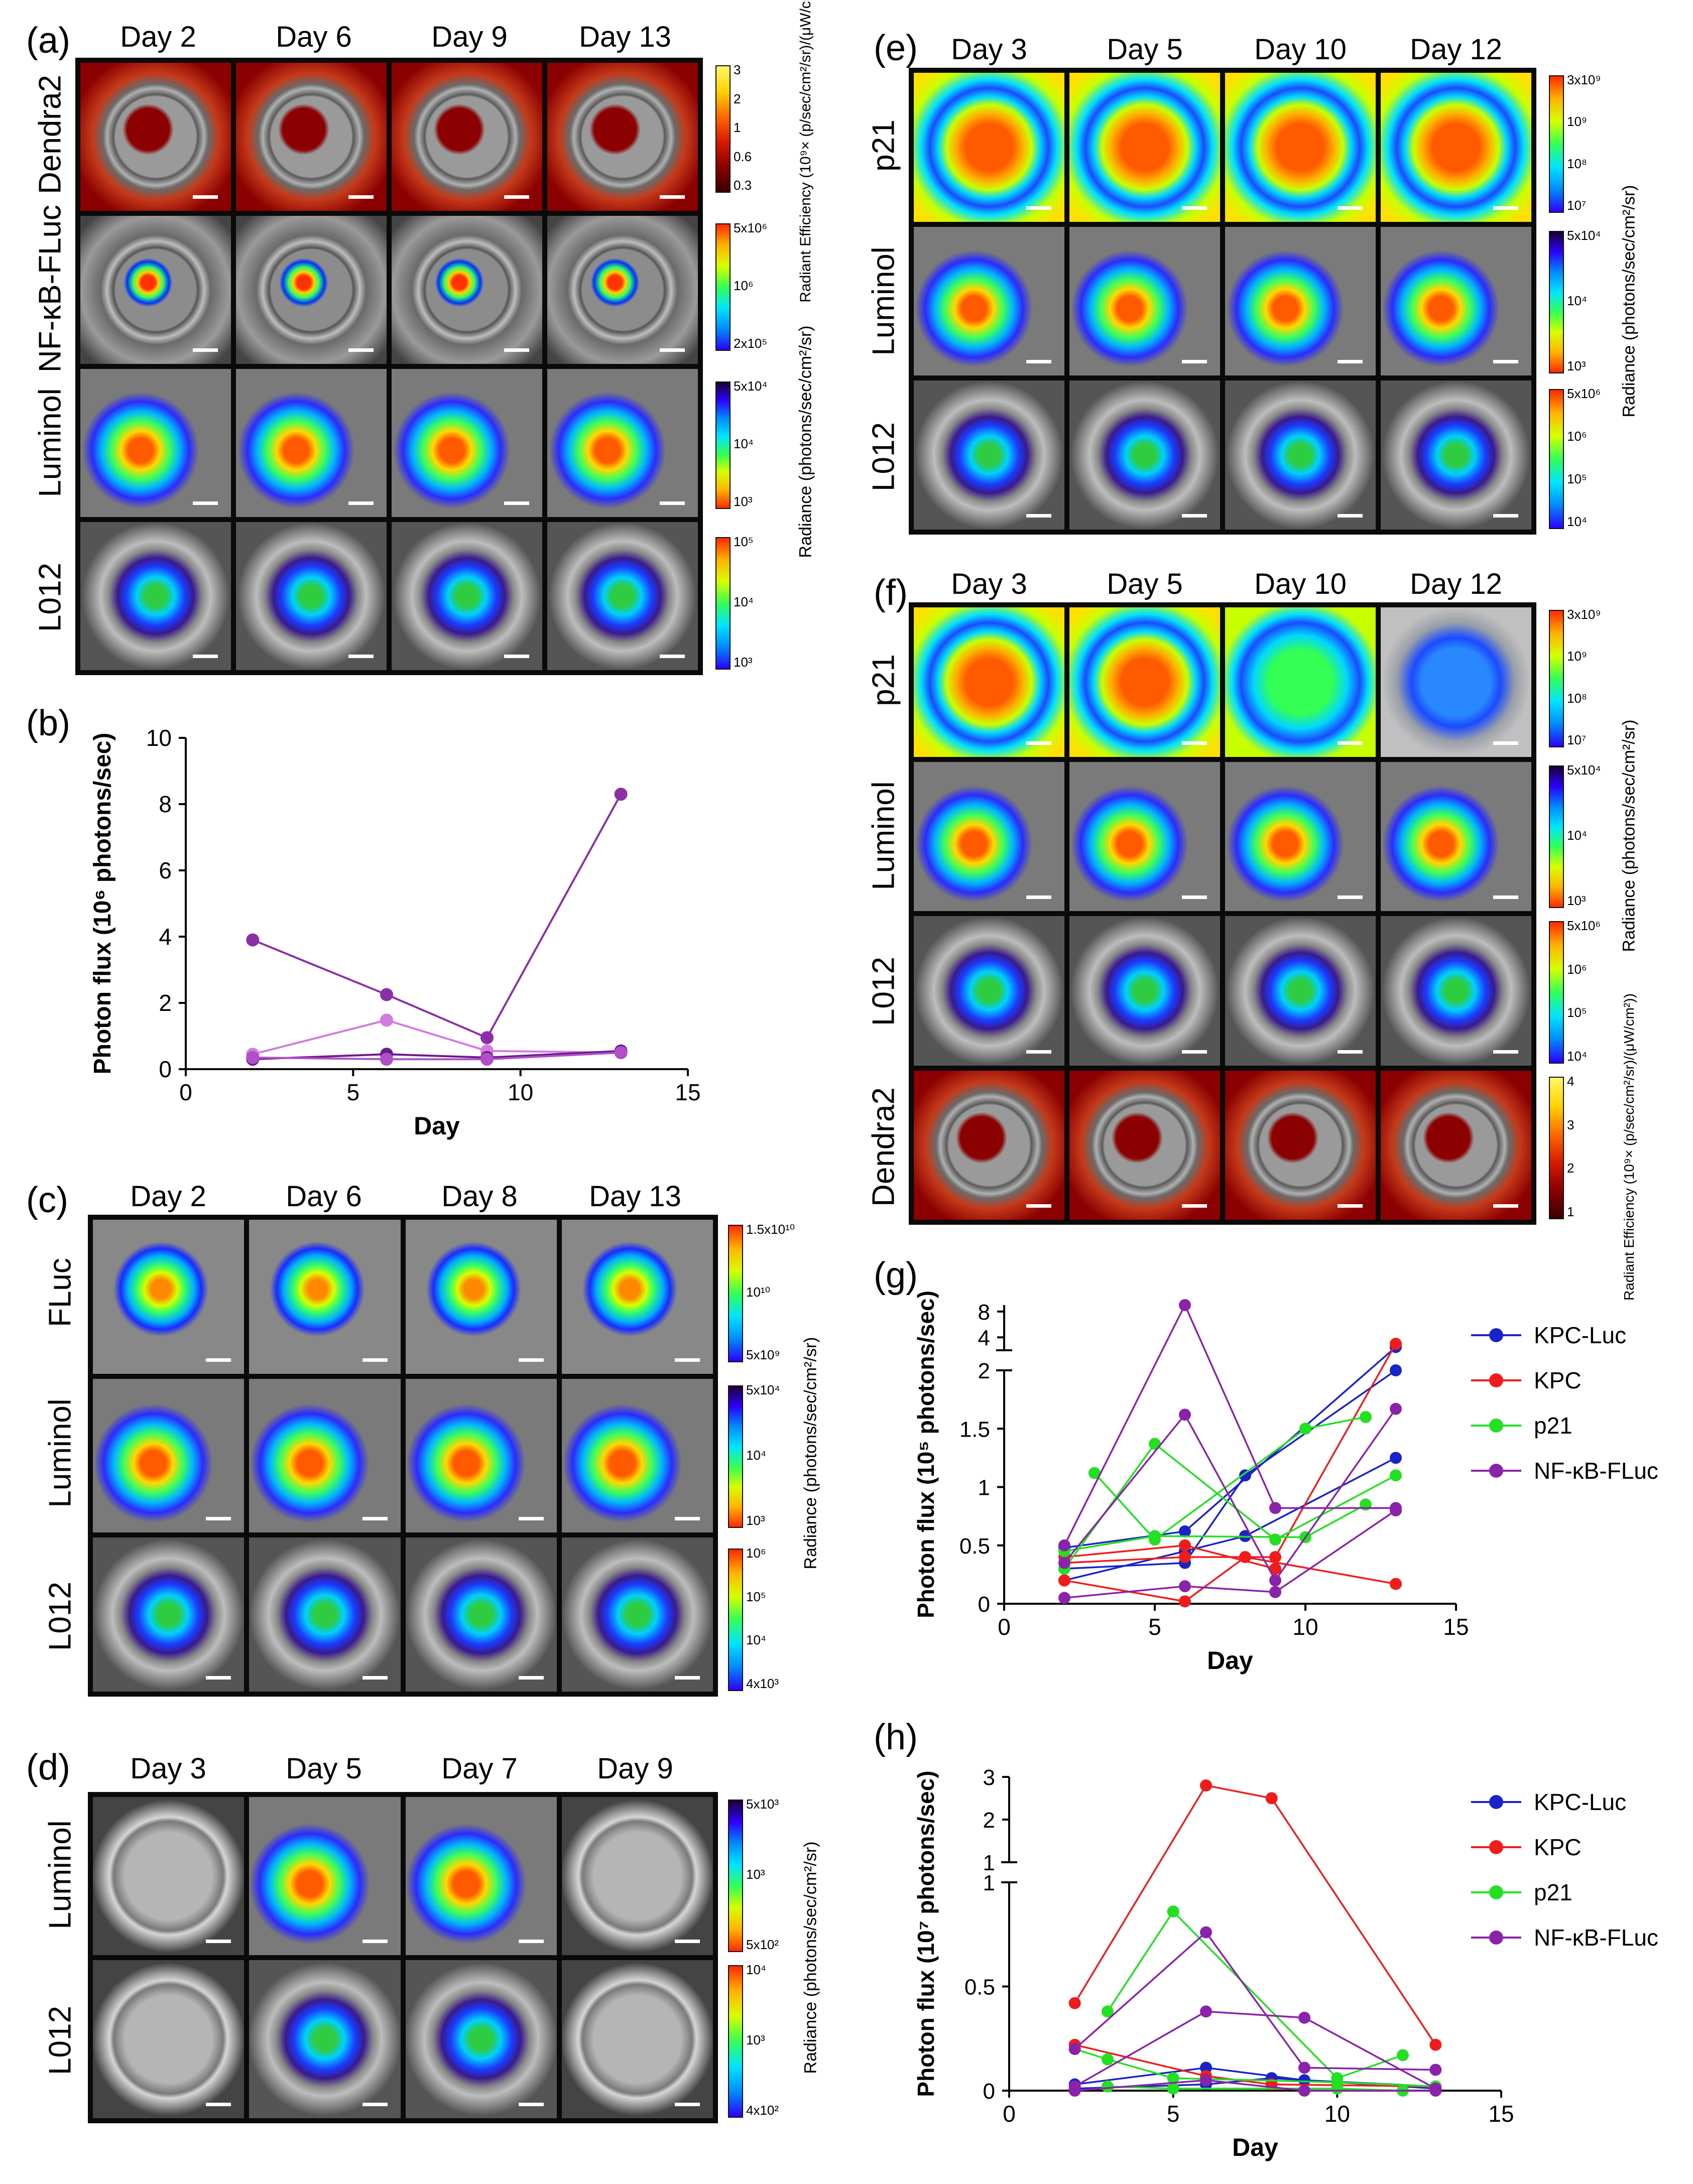  What do you see at coordinates (751, 343) in the screenshot?
I see `colorbar-tick-label: 2x10⁵` at bounding box center [751, 343].